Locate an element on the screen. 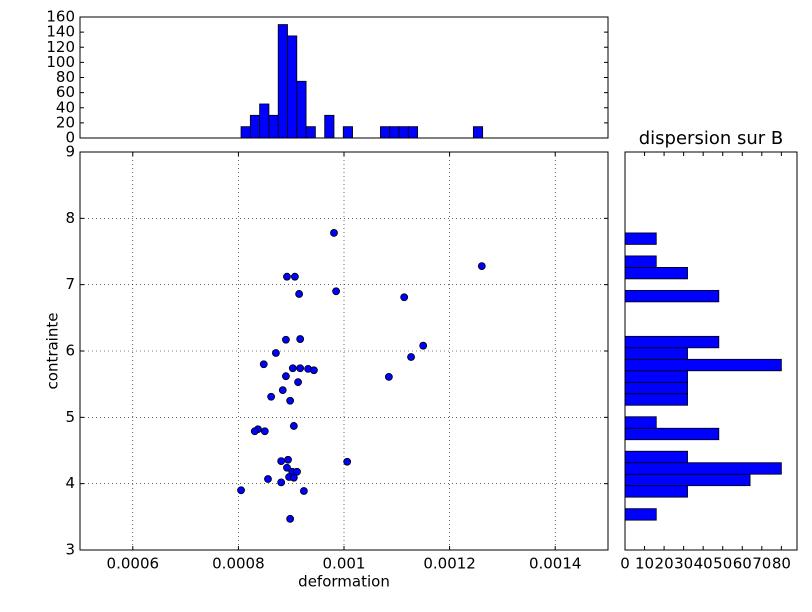 This screenshot has width=812, height=612. y-tick-label: 60 is located at coordinates (65, 92).